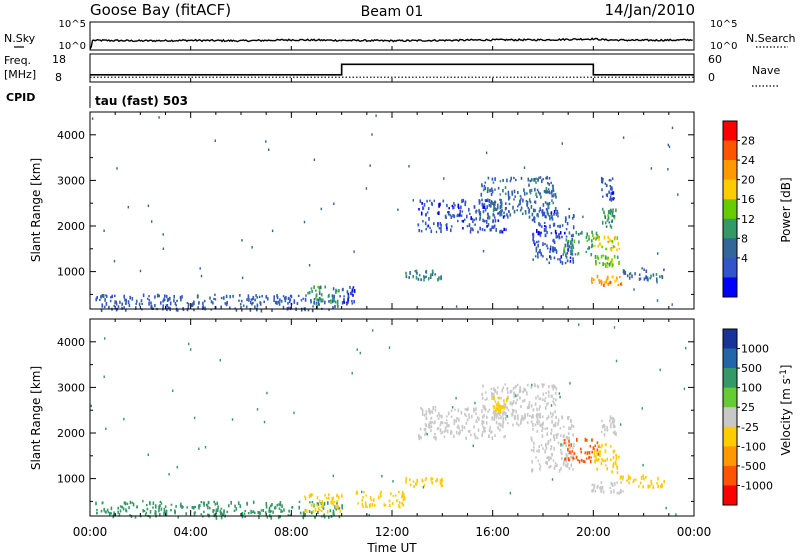 This screenshot has width=800, height=554. I want to click on x-tick-label: 00:00, so click(694, 532).